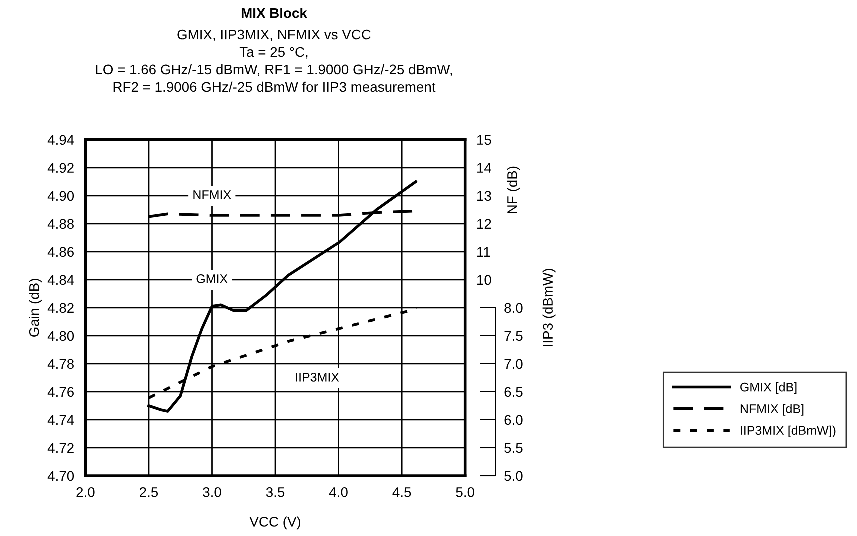 This screenshot has height=536, width=857. Describe the element at coordinates (513, 190) in the screenshot. I see `y2-axis-title: NF (dB)` at that location.